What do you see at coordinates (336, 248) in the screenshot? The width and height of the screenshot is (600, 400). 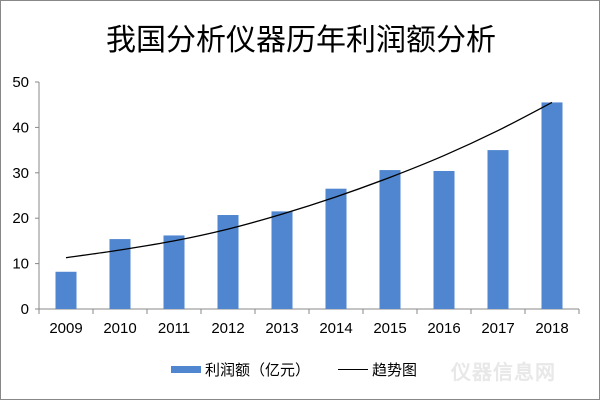 I see `bar-2014` at bounding box center [336, 248].